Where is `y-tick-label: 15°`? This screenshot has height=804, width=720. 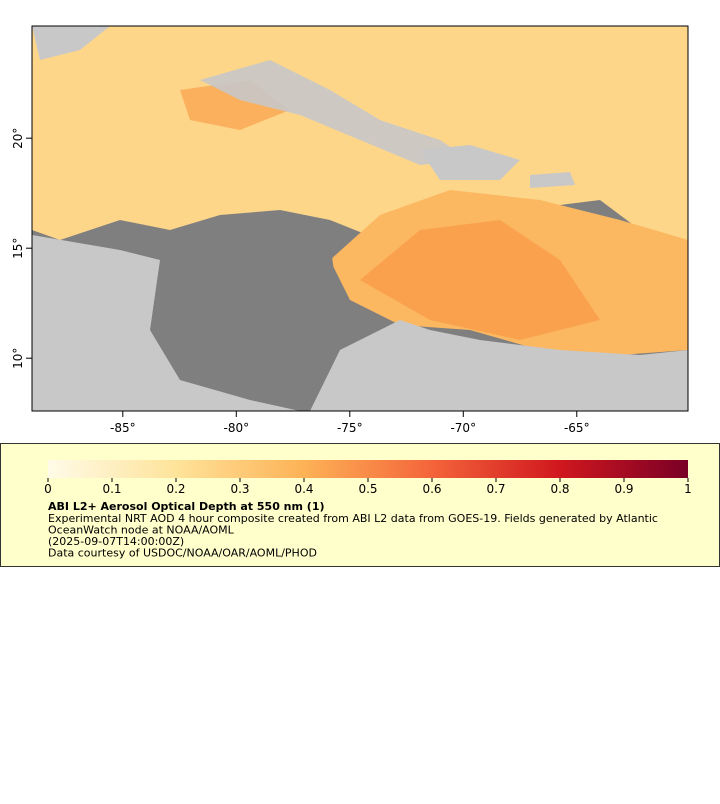 y-tick-label: 15° is located at coordinates (18, 248).